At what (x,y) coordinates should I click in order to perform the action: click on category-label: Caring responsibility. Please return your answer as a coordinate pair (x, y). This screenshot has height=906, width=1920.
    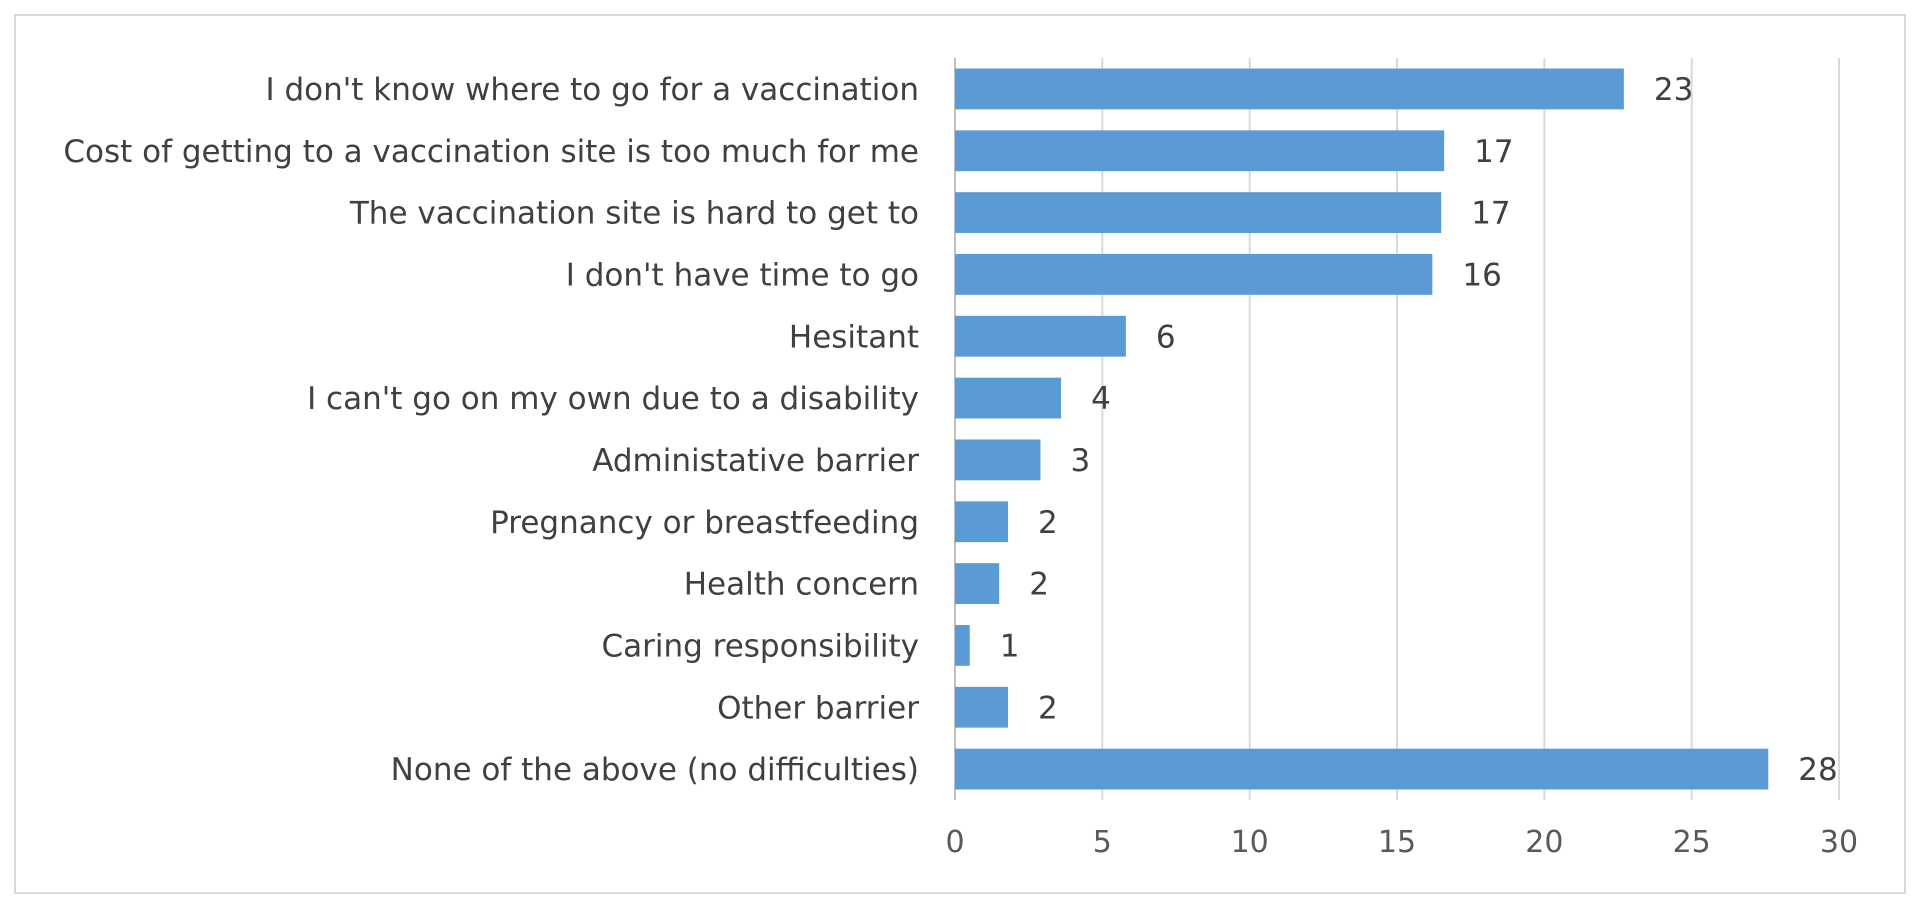
    Looking at the image, I should click on (760, 646).